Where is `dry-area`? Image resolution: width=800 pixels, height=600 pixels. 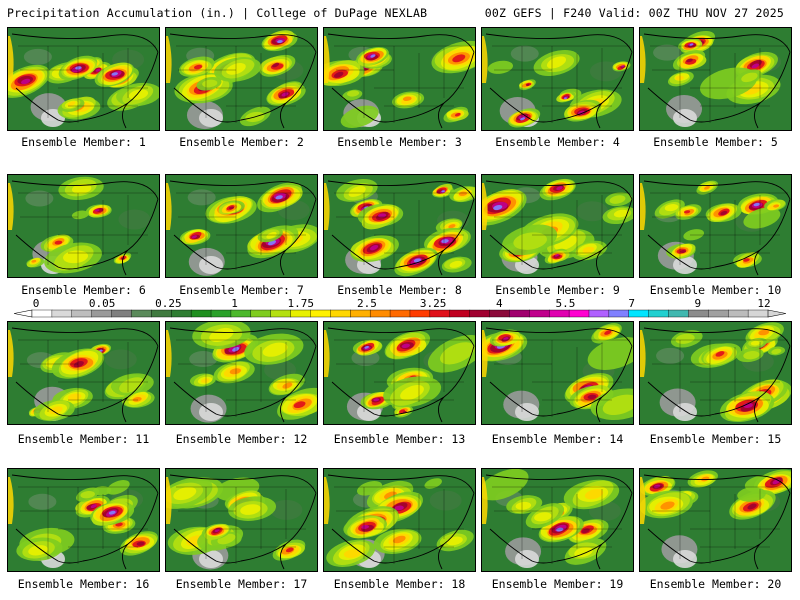 dry-area is located at coordinates (685, 118).